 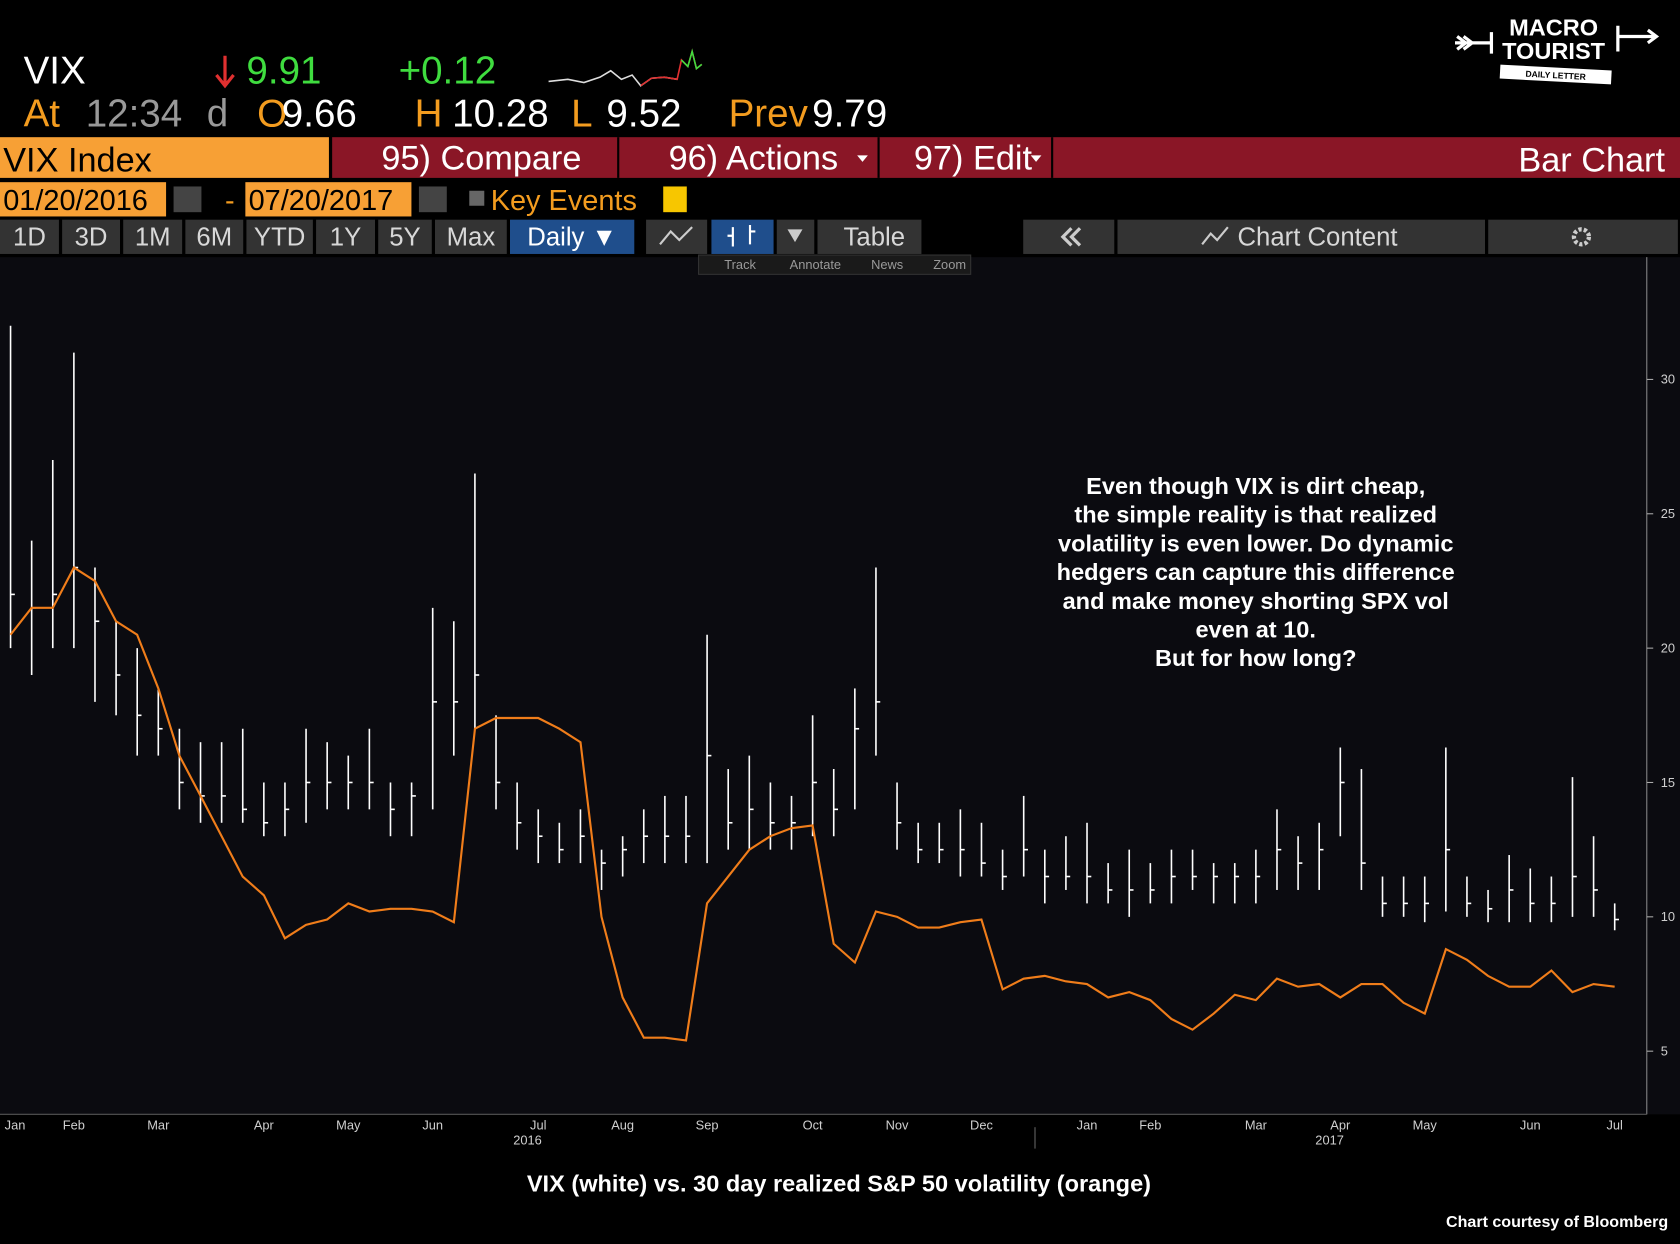 I want to click on start-date-box, so click(x=83, y=199).